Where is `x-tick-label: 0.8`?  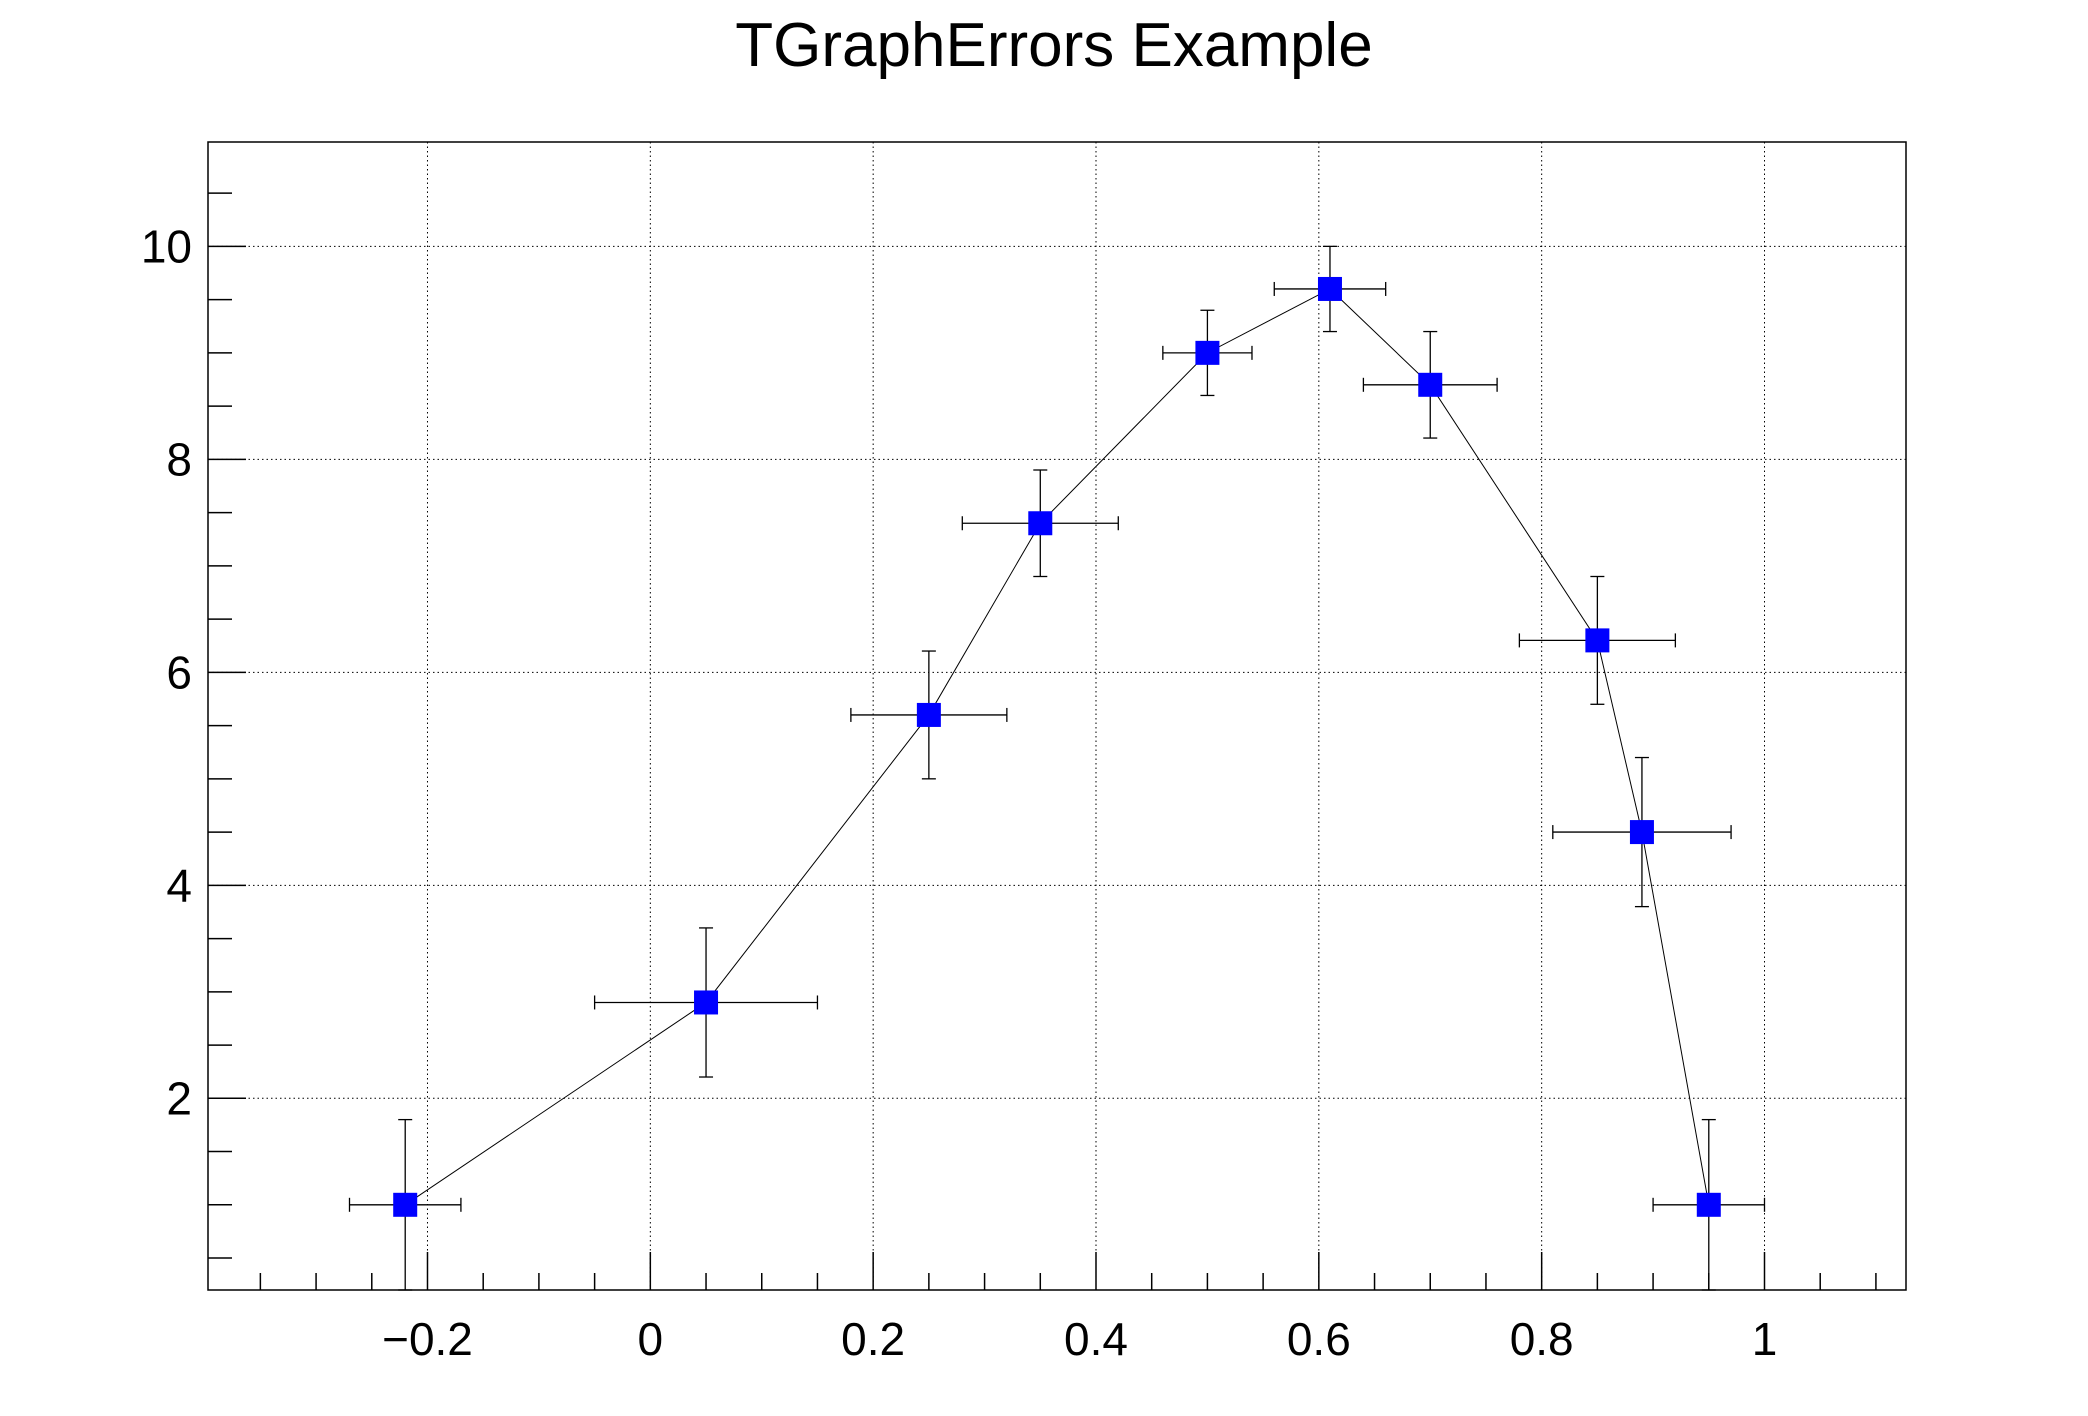
x-tick-label: 0.8 is located at coordinates (1542, 1339).